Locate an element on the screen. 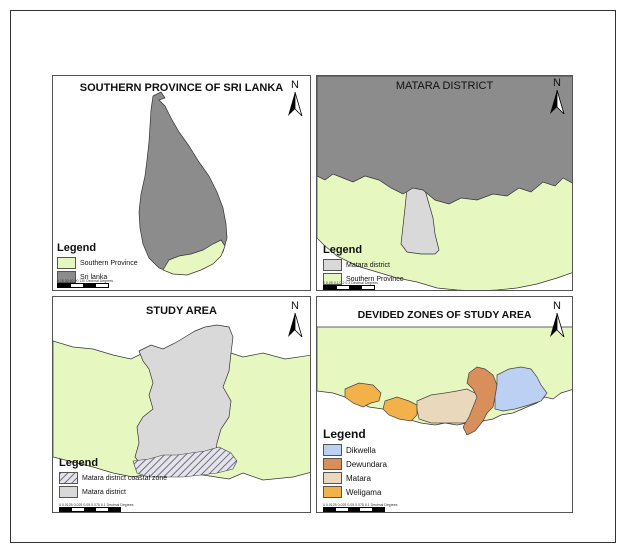 Image resolution: width=626 pixels, height=553 pixels. sri-lanka-map is located at coordinates (183, 183).